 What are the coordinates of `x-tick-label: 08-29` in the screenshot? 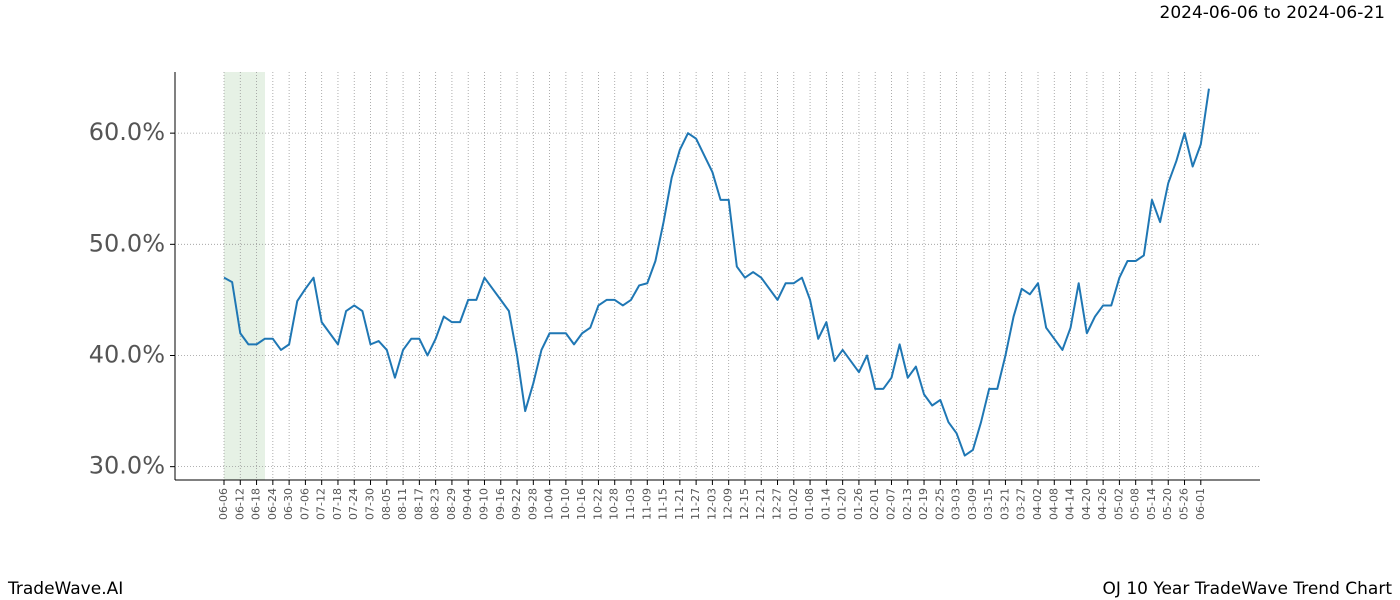 It's located at (451, 504).